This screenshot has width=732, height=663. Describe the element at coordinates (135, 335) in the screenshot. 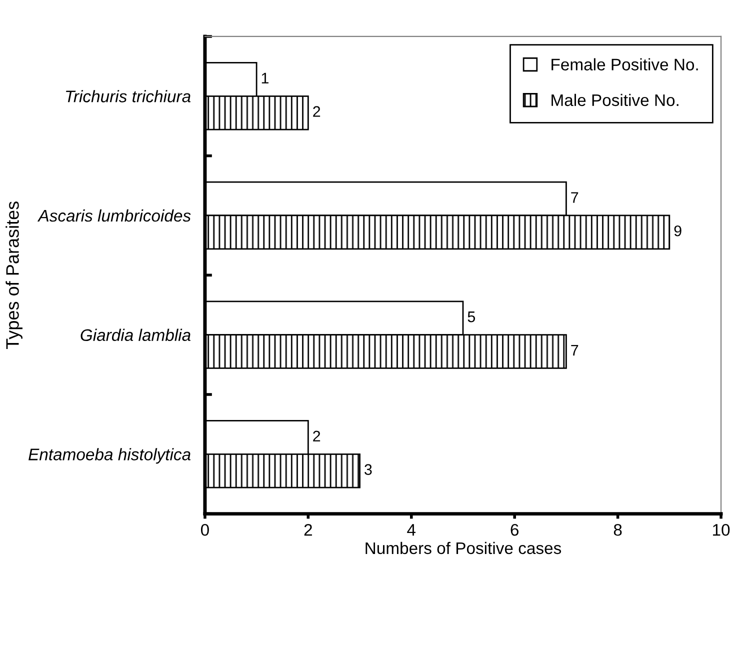

I see `y-tick-label: Giardia lamblia` at that location.